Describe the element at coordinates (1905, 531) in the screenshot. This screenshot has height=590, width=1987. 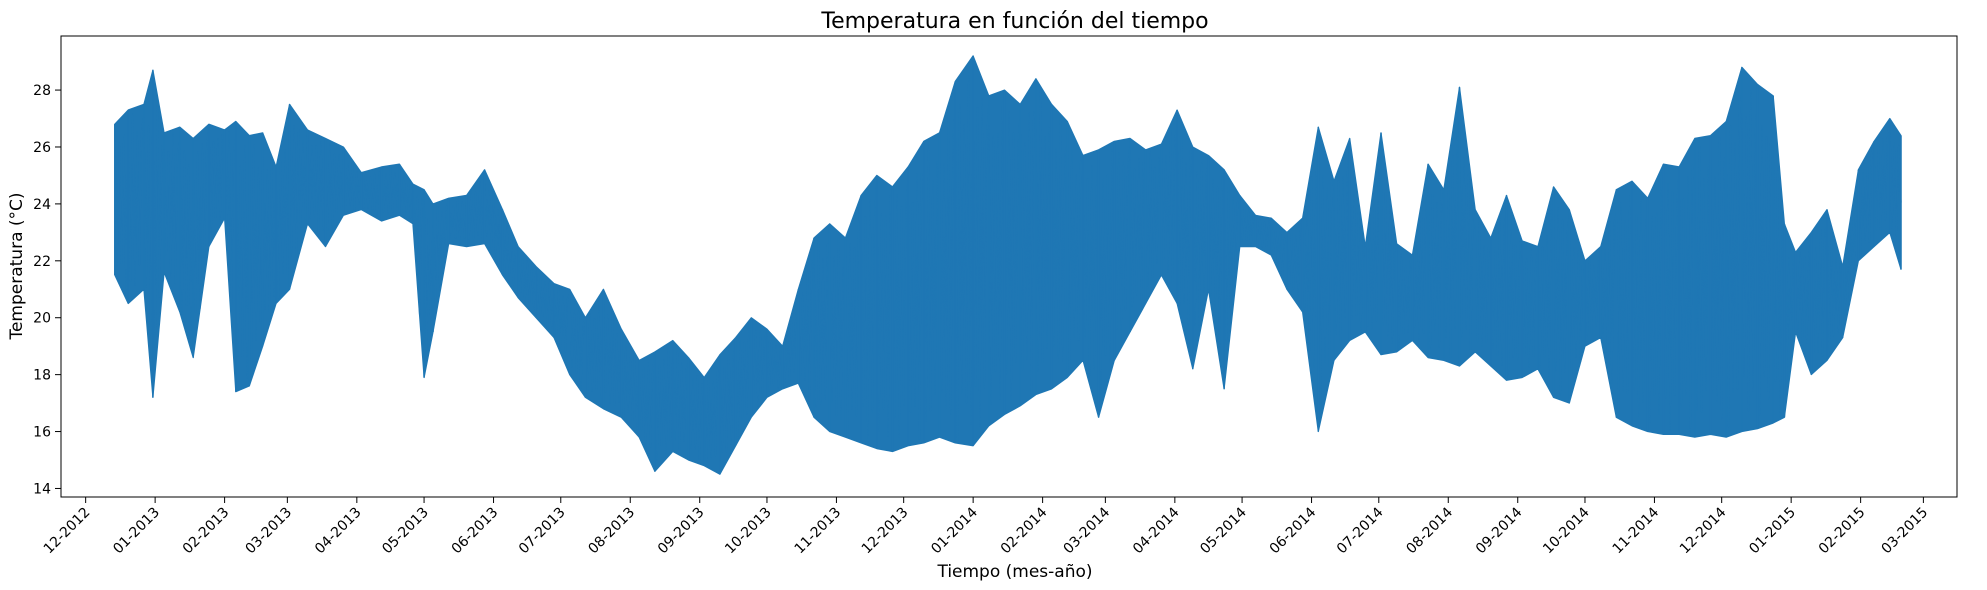
I see `x-tick-label: 03-2015` at that location.